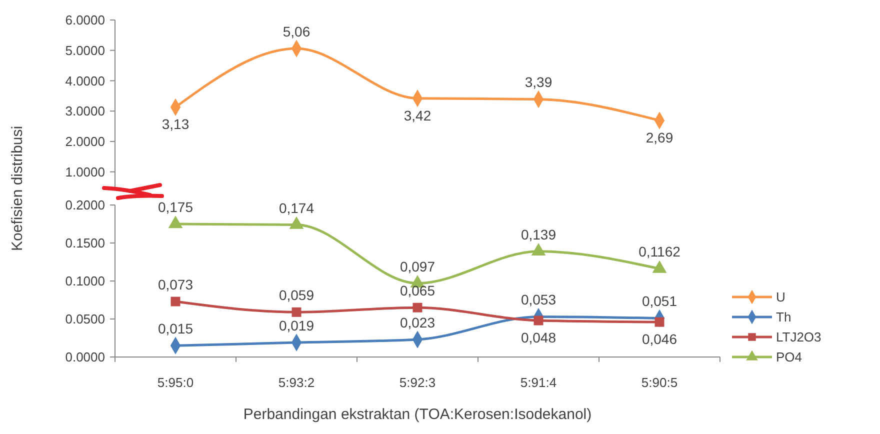 The image size is (880, 434). What do you see at coordinates (418, 322) in the screenshot?
I see `data-label: 0,023` at bounding box center [418, 322].